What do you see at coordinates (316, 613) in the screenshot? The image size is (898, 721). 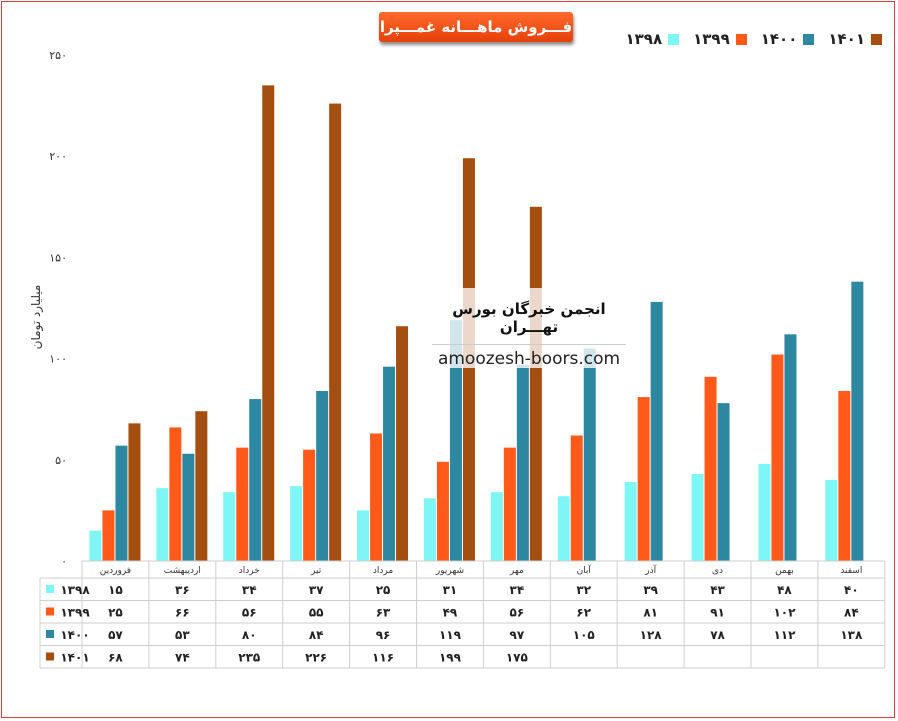 I see `data-label: ۵۵` at bounding box center [316, 613].